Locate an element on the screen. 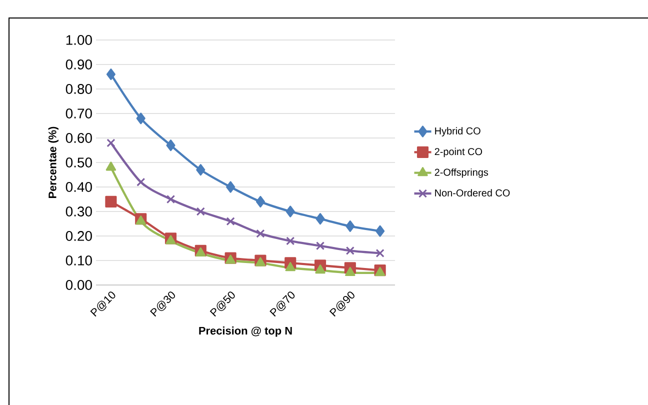 This screenshot has width=648, height=405. legend-label: 2-point CO is located at coordinates (458, 153).